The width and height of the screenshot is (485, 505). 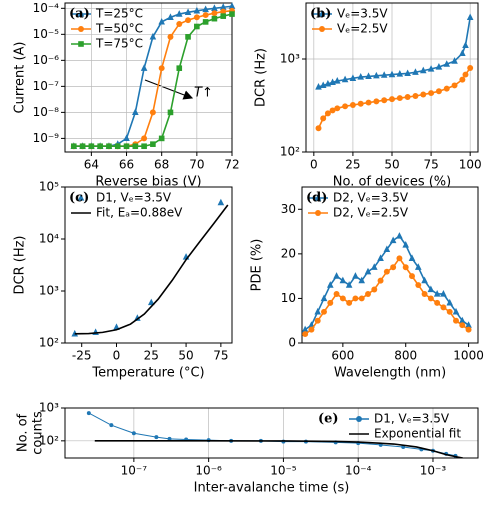 I want to click on x-tick-label: 10⁻⁴, so click(x=358, y=471).